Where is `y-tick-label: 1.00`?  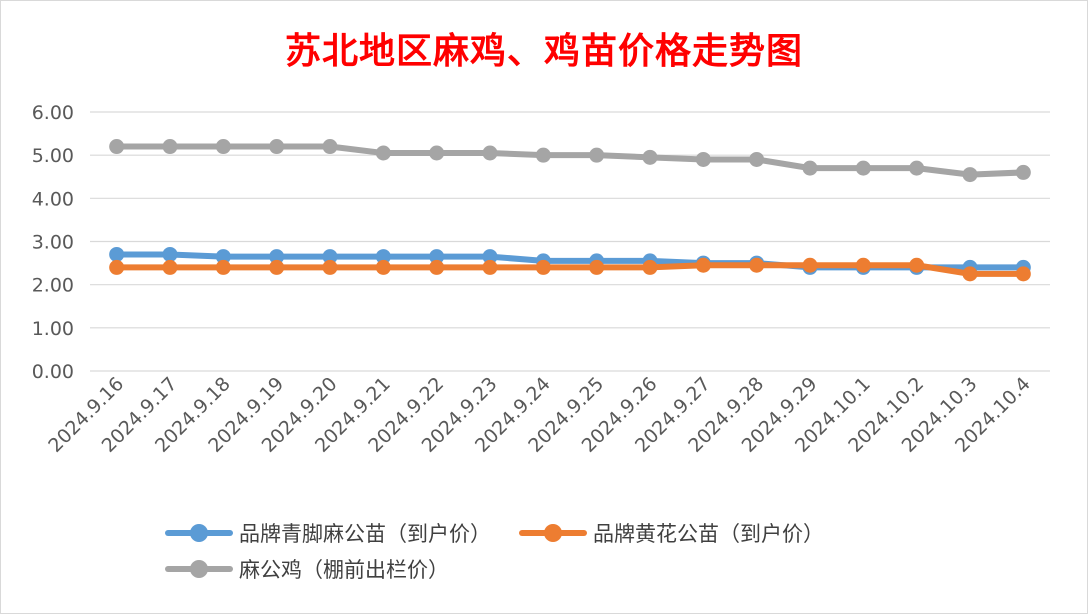
y-tick-label: 1.00 is located at coordinates (53, 329).